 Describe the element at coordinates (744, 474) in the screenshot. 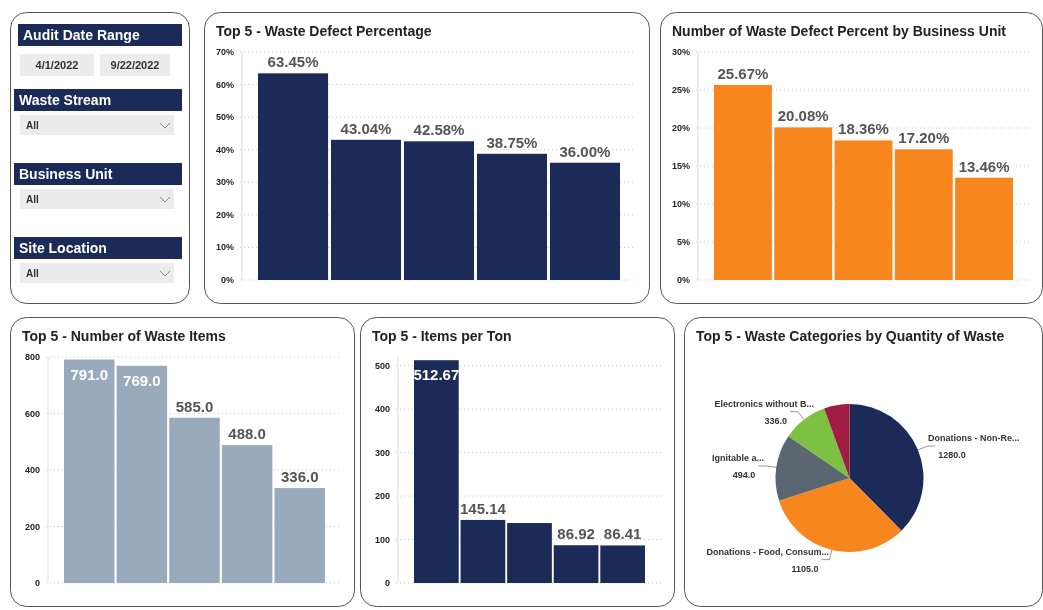

I see `data-label: 494.0` at that location.